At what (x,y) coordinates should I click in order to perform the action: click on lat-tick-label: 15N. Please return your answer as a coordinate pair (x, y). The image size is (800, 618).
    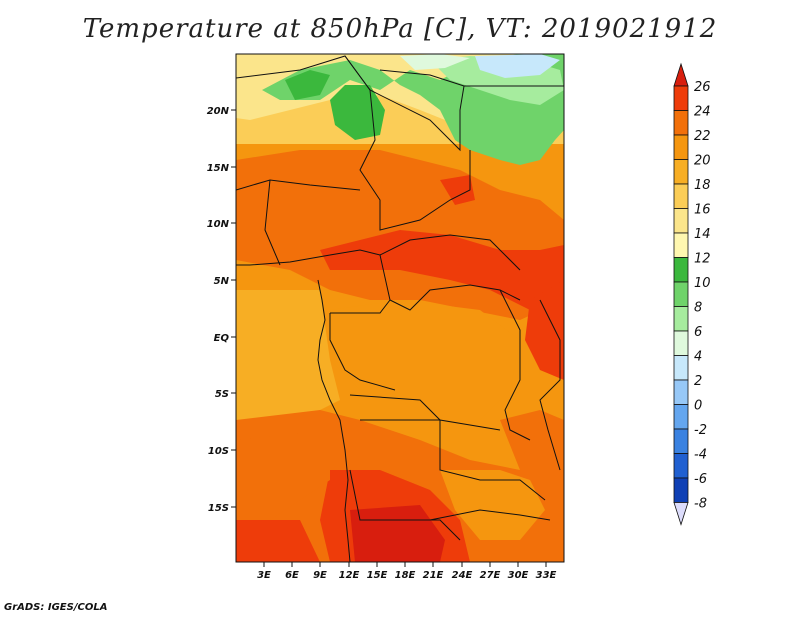
    Looking at the image, I should click on (218, 168).